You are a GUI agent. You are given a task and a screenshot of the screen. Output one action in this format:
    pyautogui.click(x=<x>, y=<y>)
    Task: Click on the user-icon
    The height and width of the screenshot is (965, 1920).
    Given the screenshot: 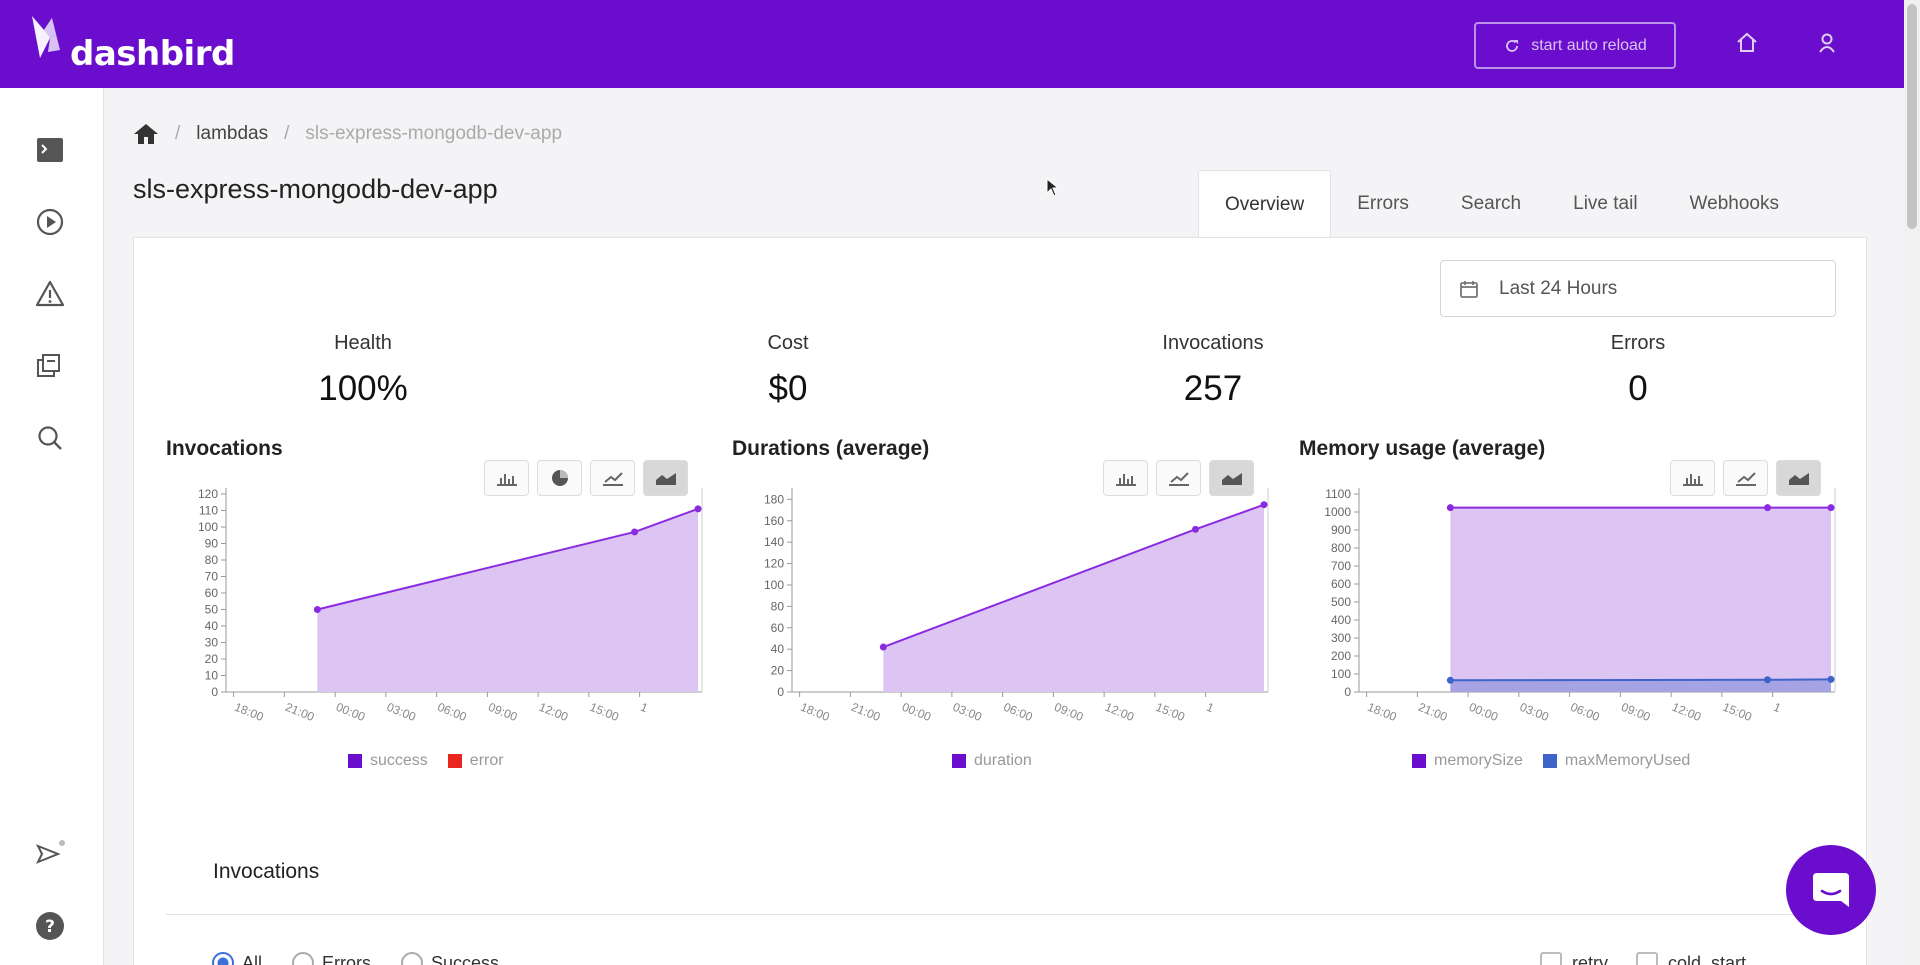 What is the action you would take?
    pyautogui.click(x=1827, y=43)
    